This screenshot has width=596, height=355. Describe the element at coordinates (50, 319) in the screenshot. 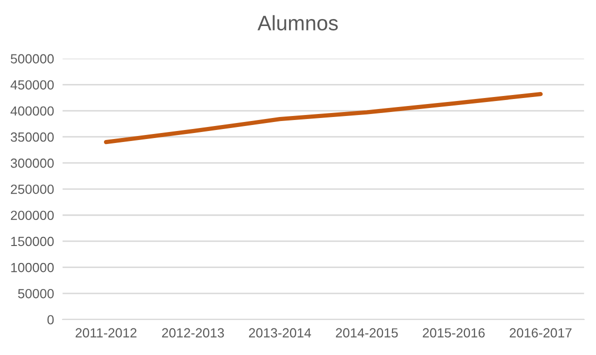

I see `y-tick-label: 0` at that location.